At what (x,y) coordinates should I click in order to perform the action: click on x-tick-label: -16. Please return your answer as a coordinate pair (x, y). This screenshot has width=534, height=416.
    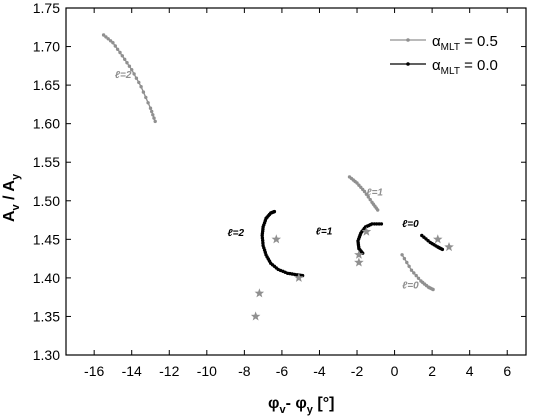
    Looking at the image, I should click on (94, 371).